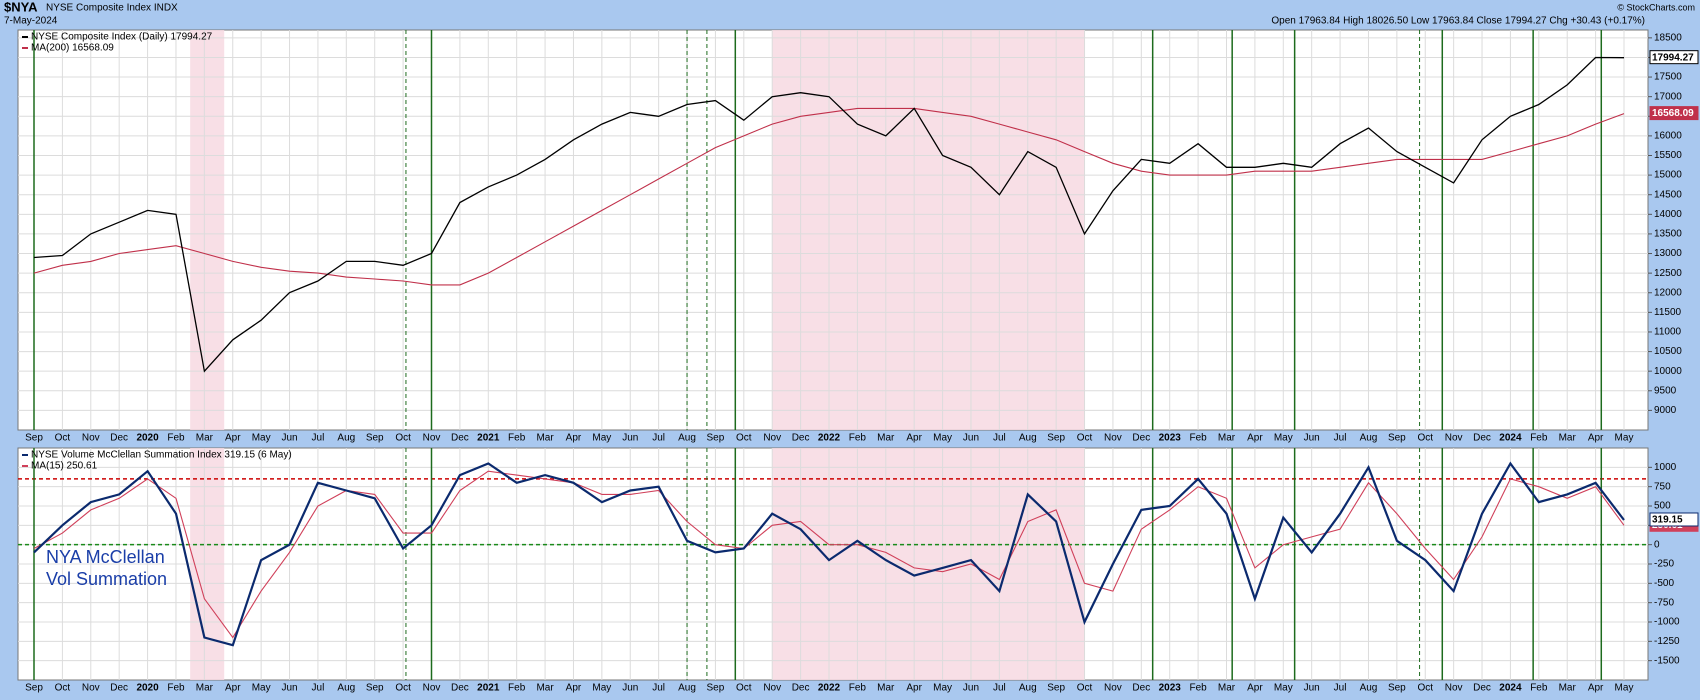 The image size is (1700, 700). What do you see at coordinates (1657, 544) in the screenshot?
I see `y-tick-label: 0` at bounding box center [1657, 544].